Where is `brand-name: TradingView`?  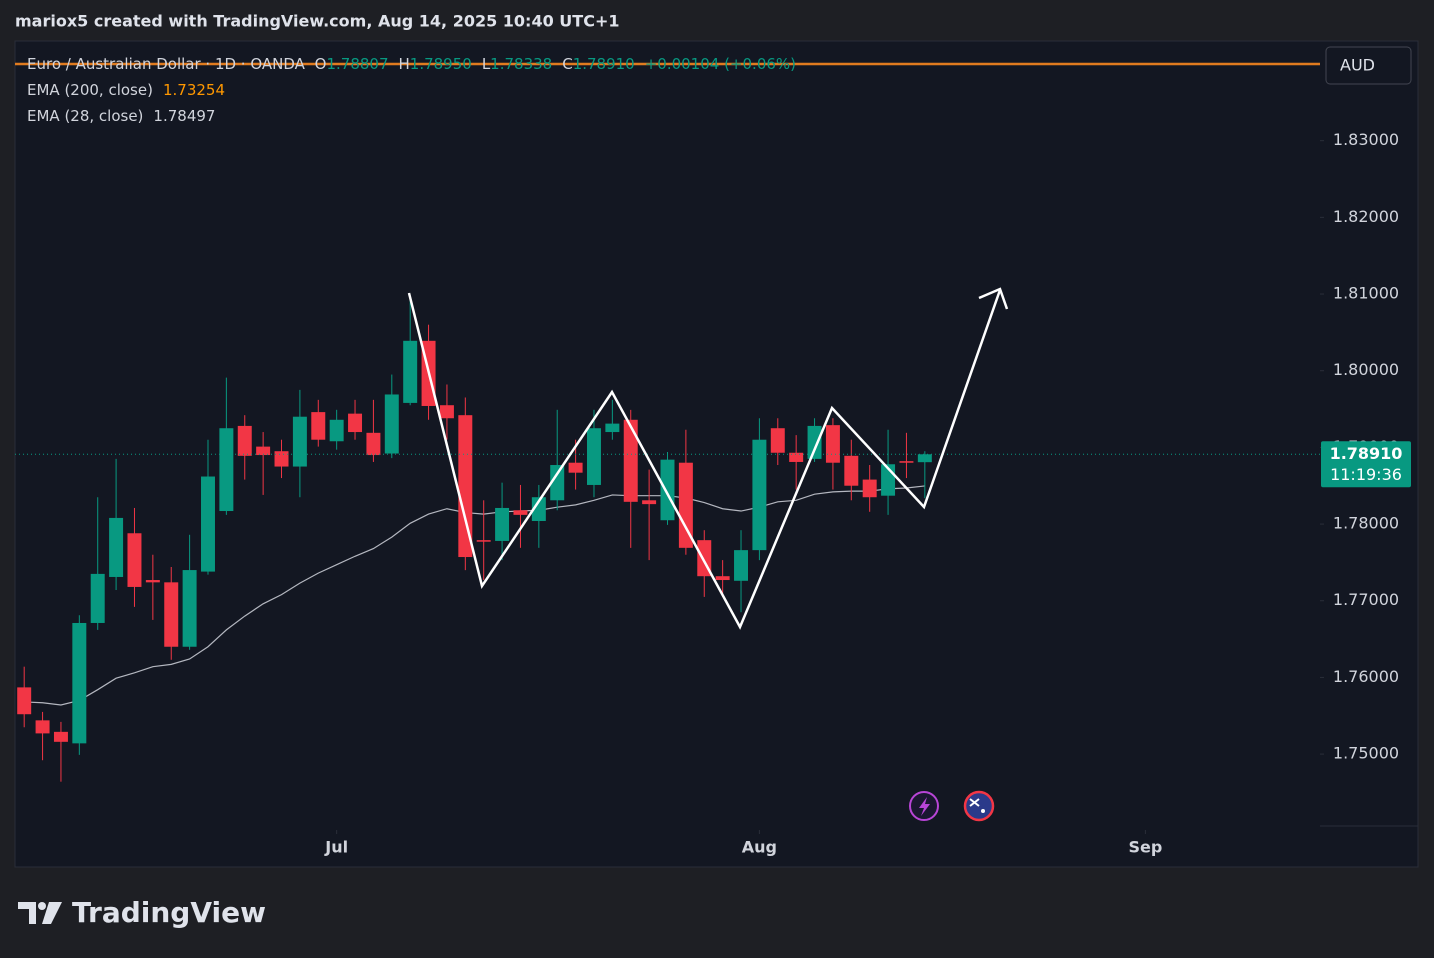
brand-name: TradingView is located at coordinates (169, 912).